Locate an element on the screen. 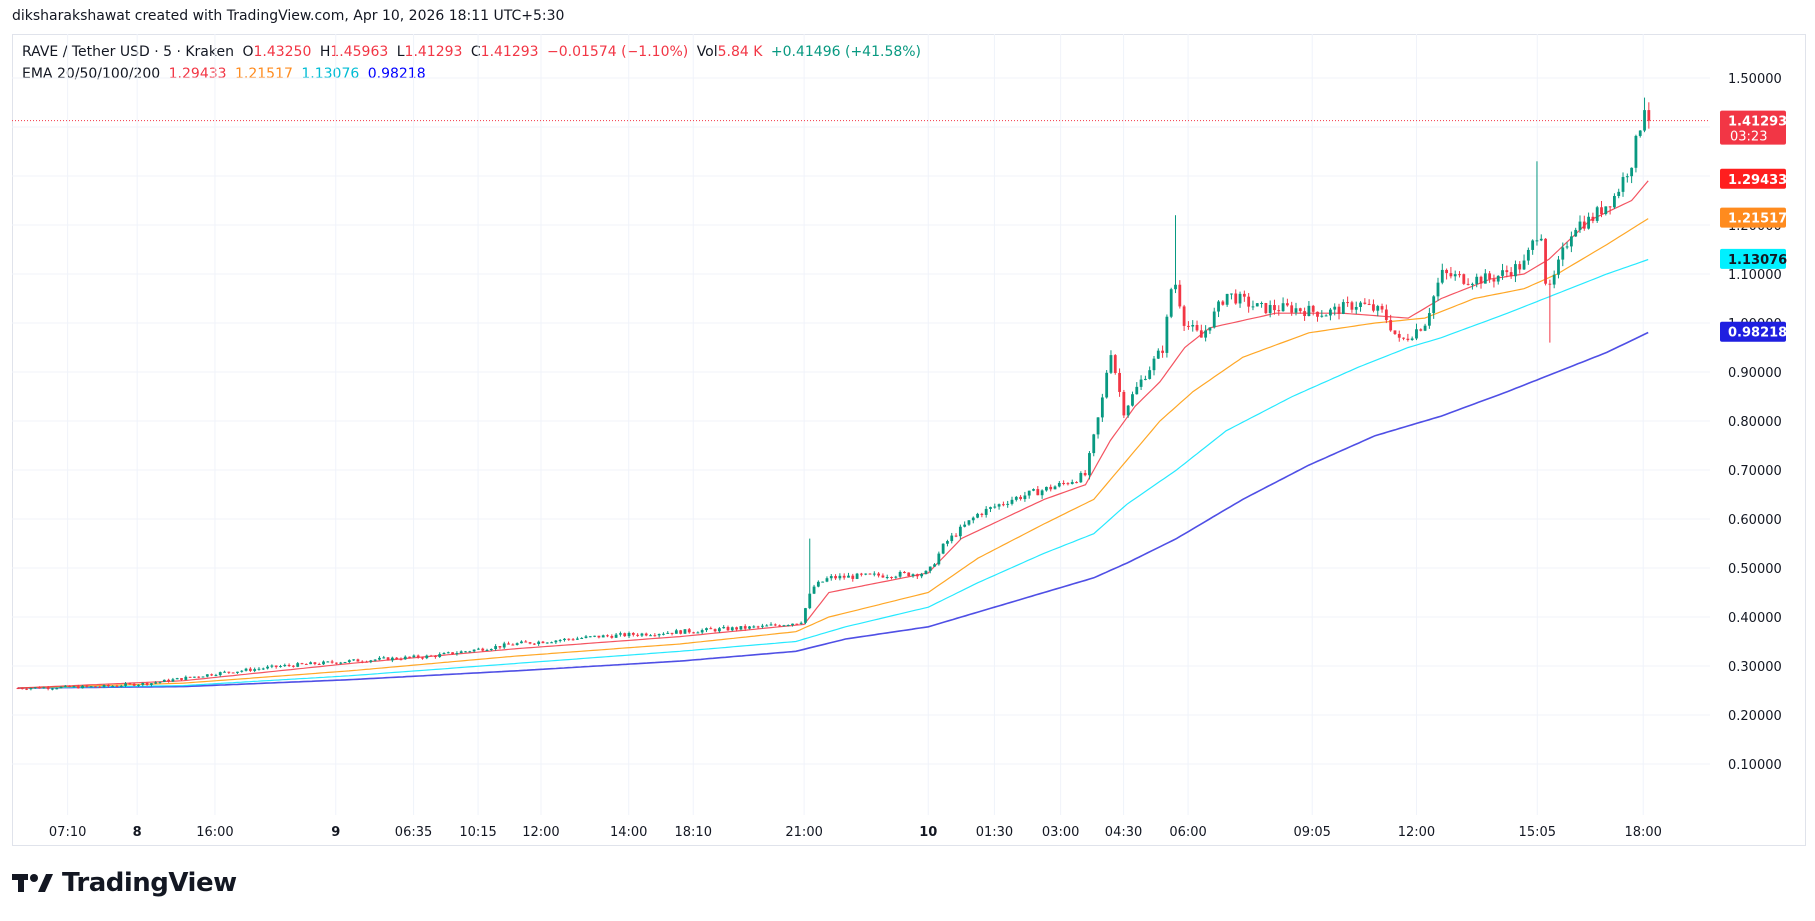 The height and width of the screenshot is (921, 1815). high-label: H is located at coordinates (325, 52).